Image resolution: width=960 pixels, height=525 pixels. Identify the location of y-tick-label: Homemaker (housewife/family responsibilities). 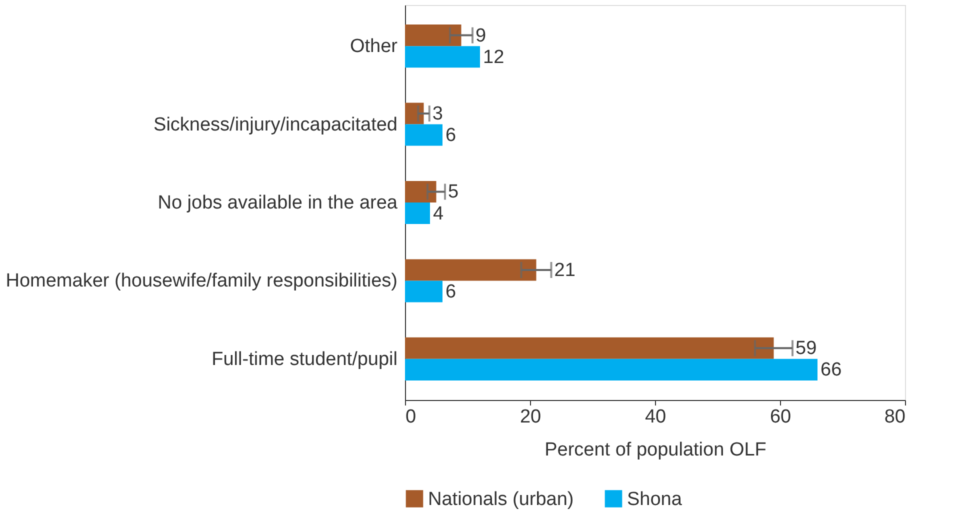
(202, 281).